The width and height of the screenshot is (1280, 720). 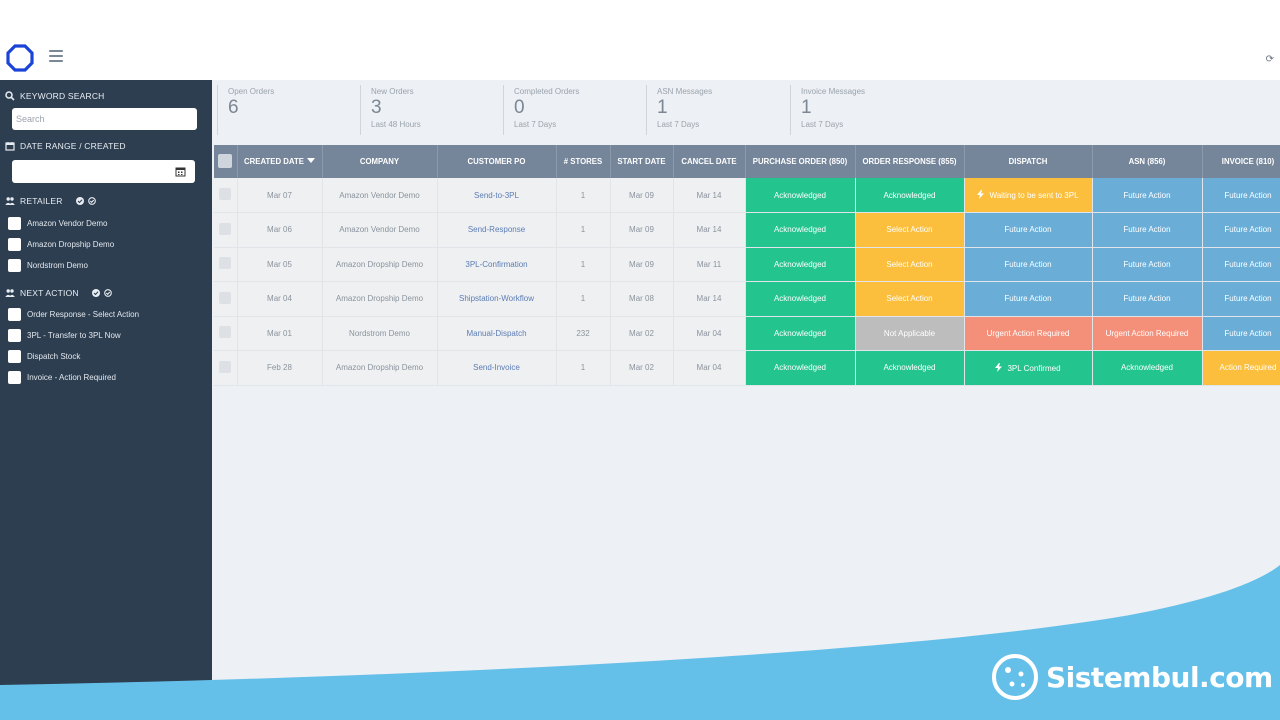 What do you see at coordinates (497, 368) in the screenshot?
I see `cell-customer-po-link: Send-Invoice` at bounding box center [497, 368].